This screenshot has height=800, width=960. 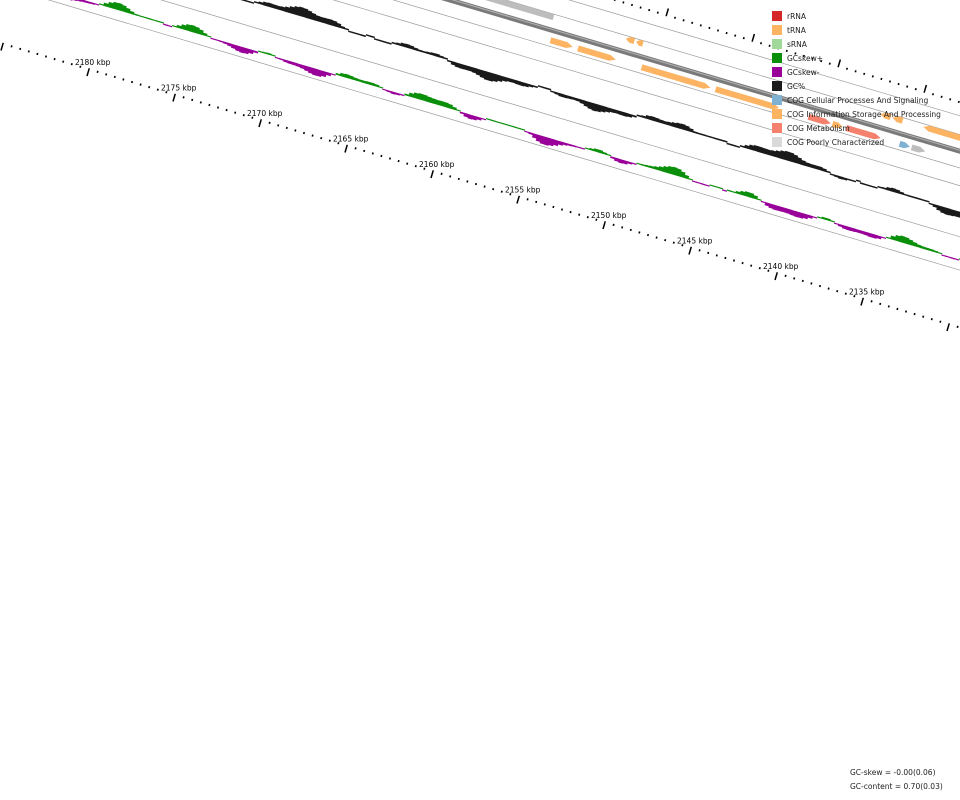 I want to click on legend-item-gcskew-pos: GCskew+, so click(x=856, y=58).